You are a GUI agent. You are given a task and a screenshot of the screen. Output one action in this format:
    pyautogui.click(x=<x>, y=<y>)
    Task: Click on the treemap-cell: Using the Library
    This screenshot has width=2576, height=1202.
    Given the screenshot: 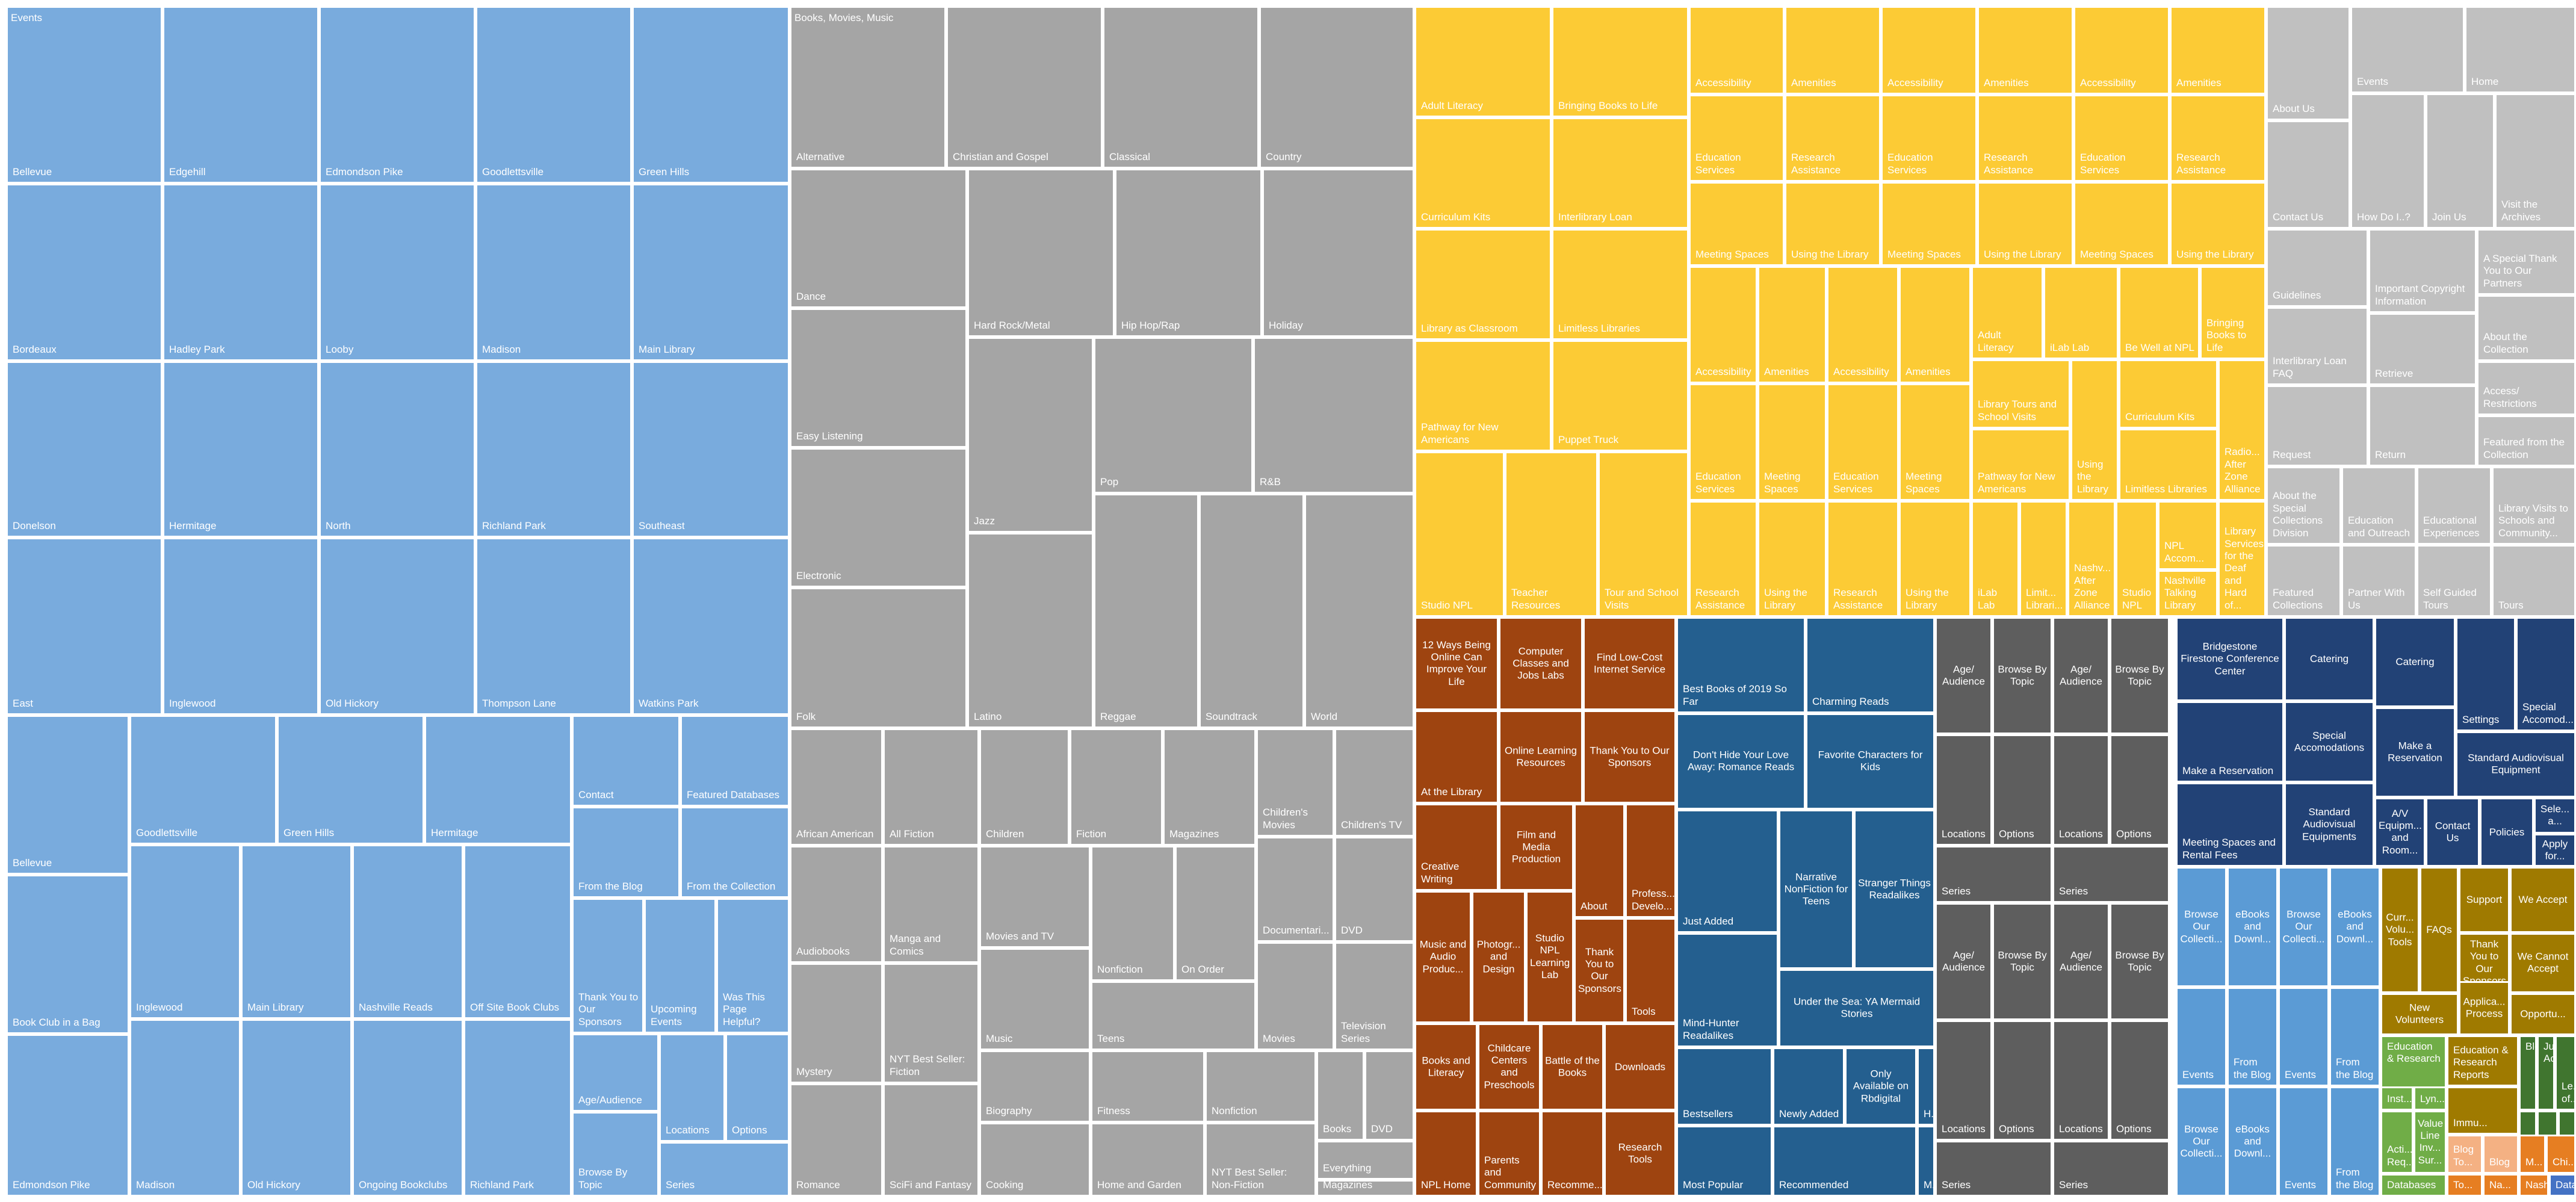 What is the action you would take?
    pyautogui.click(x=2218, y=224)
    